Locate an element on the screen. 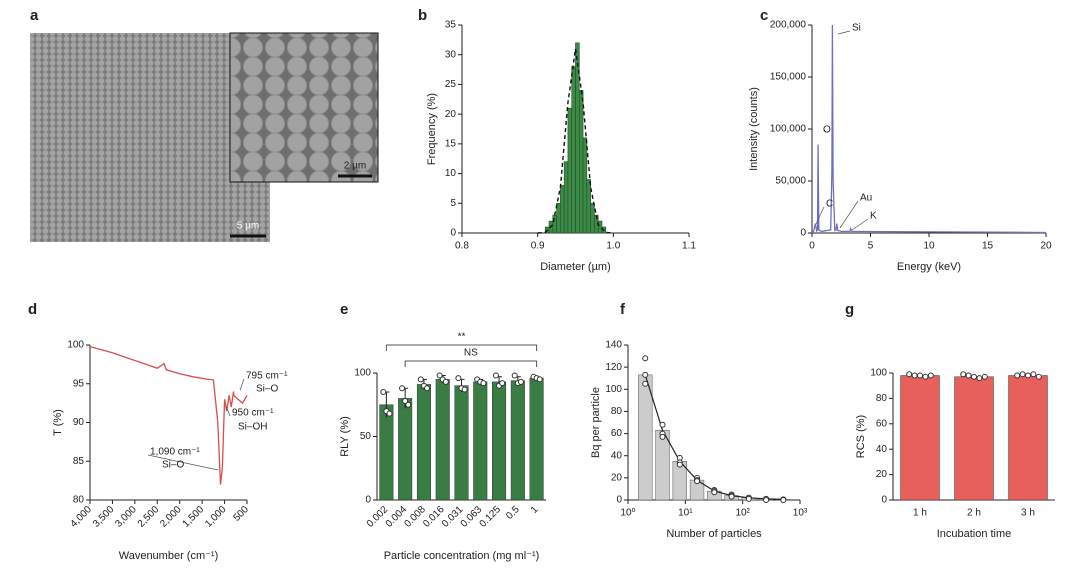  x-tick-label: 1,500 is located at coordinates (194, 517).